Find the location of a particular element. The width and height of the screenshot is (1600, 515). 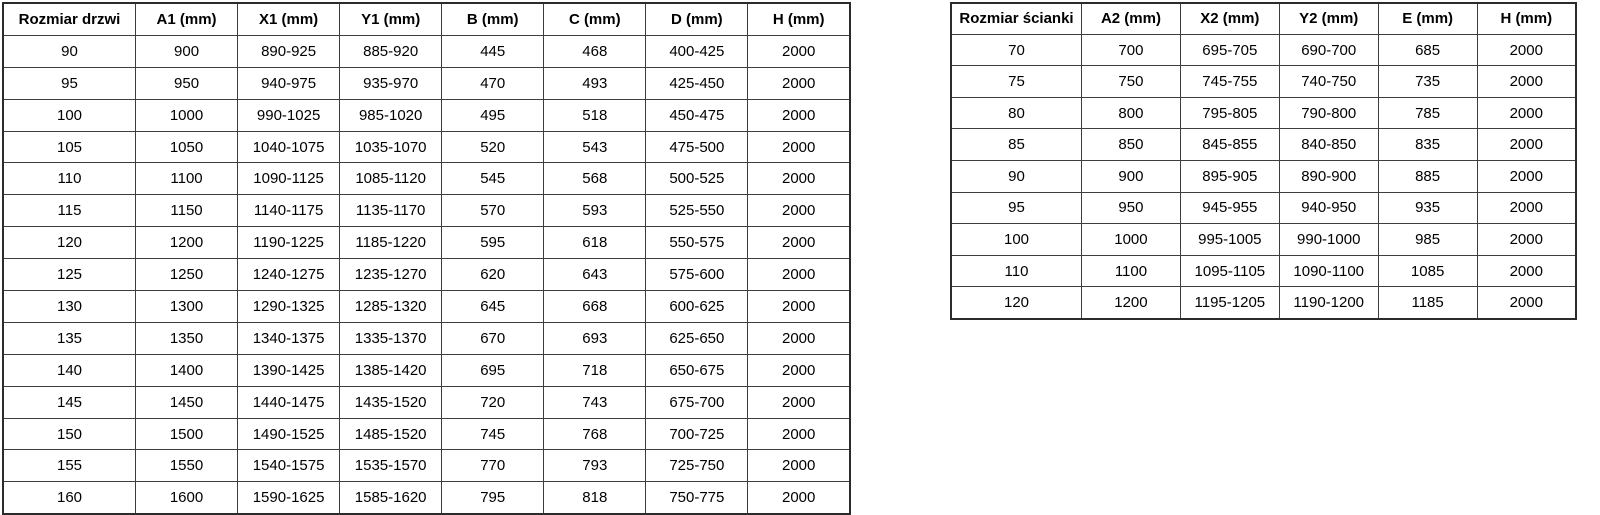

table-cell: 1335-1370 is located at coordinates (391, 338).